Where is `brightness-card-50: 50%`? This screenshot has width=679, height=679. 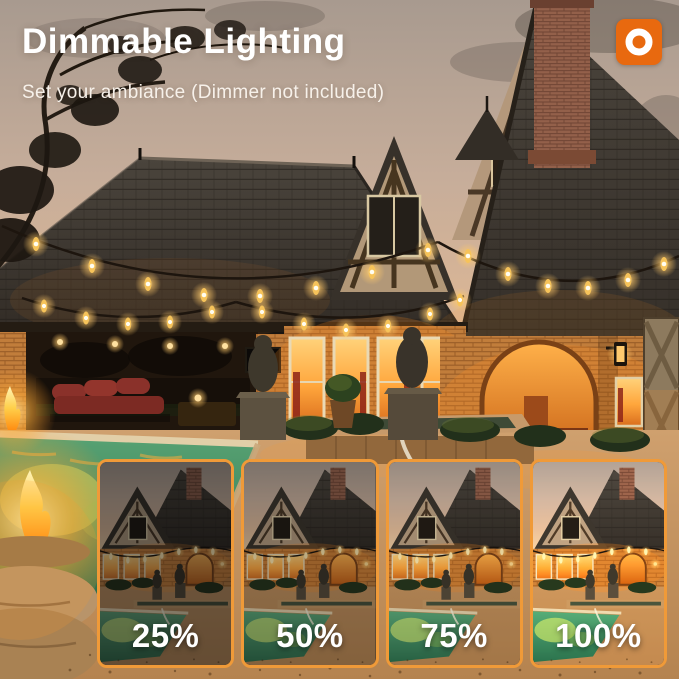 brightness-card-50: 50% is located at coordinates (310, 563).